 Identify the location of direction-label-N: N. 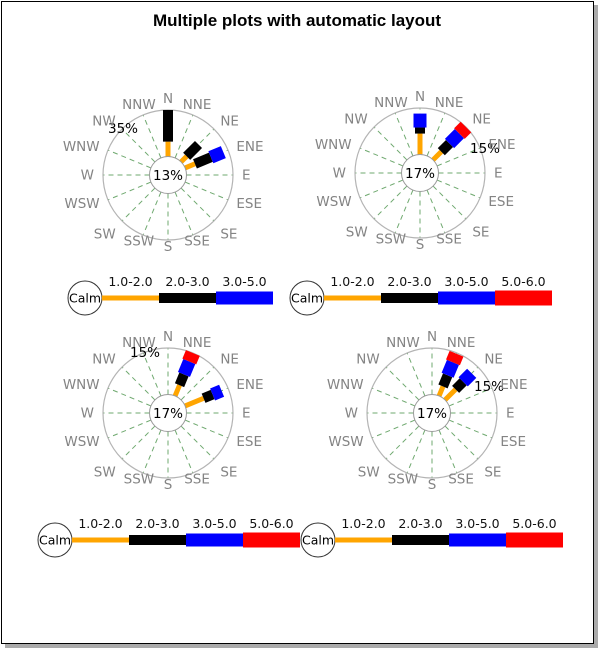
(420, 97).